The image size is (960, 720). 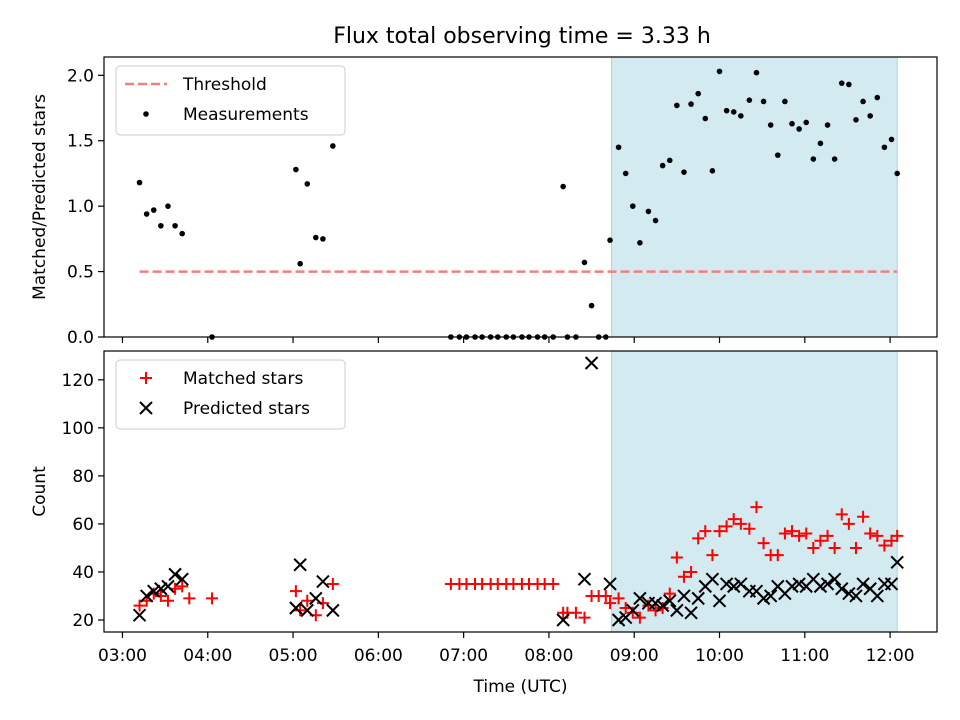 I want to click on legend-matched-swatch, so click(x=146, y=378).